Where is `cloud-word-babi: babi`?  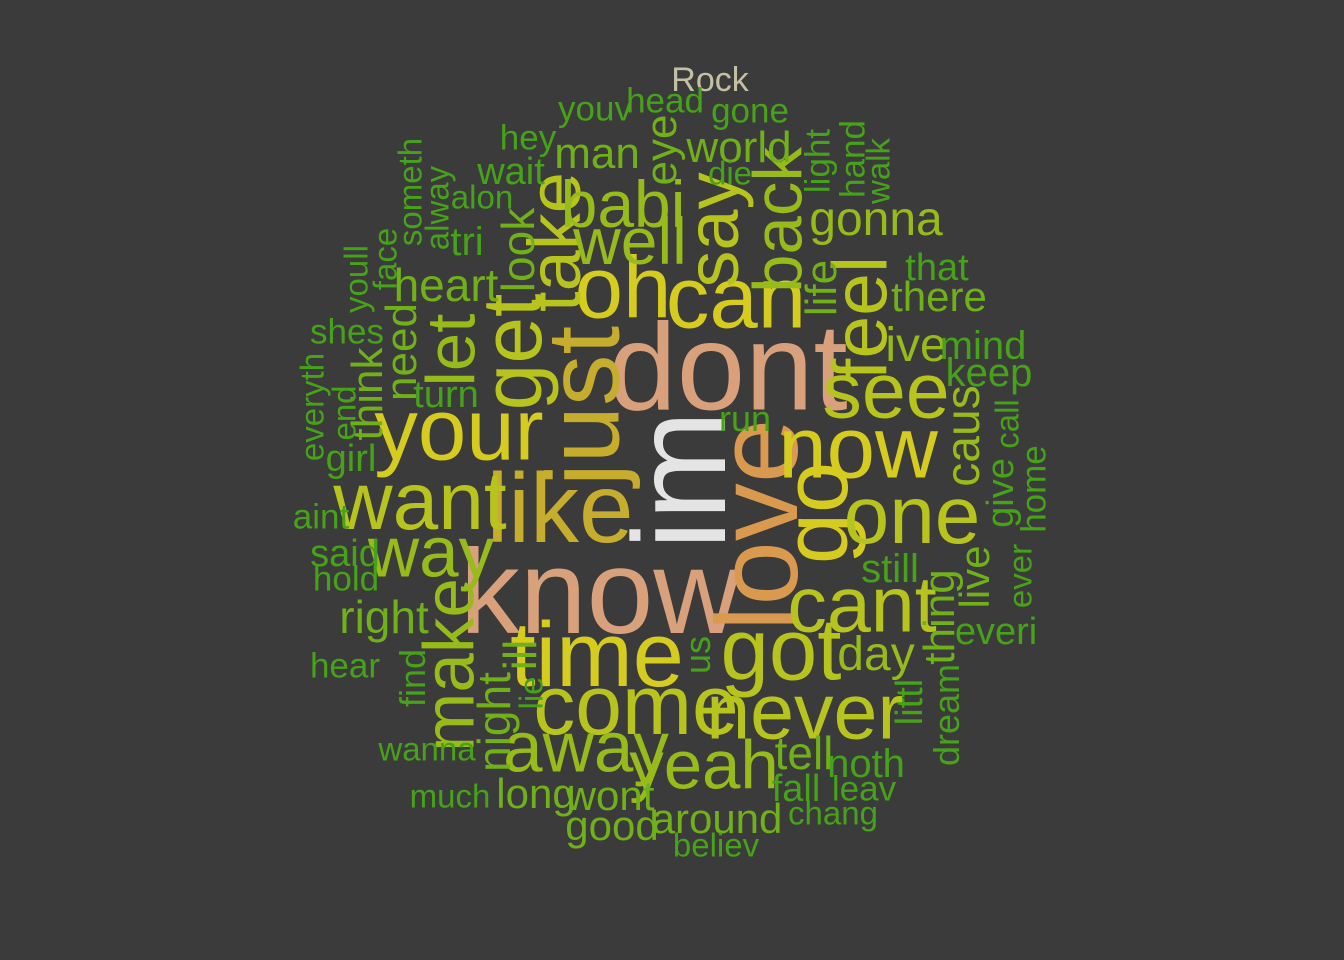 cloud-word-babi: babi is located at coordinates (623, 204).